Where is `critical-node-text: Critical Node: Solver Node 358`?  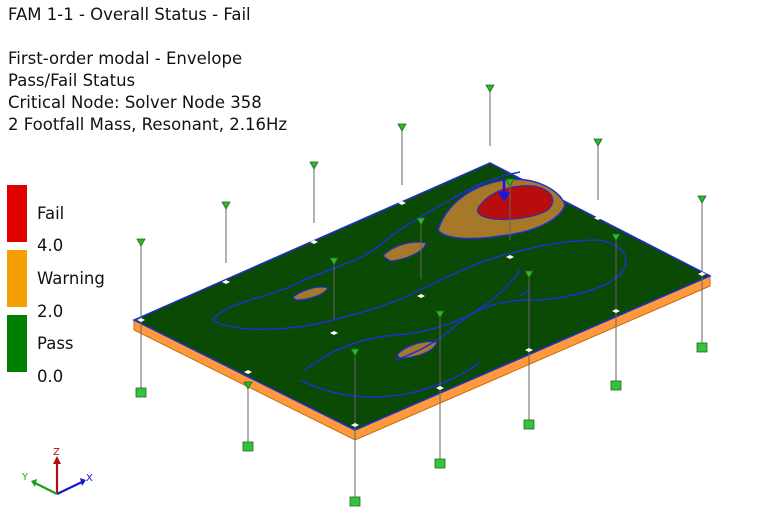
critical-node-text: Critical Node: Solver Node 358 is located at coordinates (135, 102).